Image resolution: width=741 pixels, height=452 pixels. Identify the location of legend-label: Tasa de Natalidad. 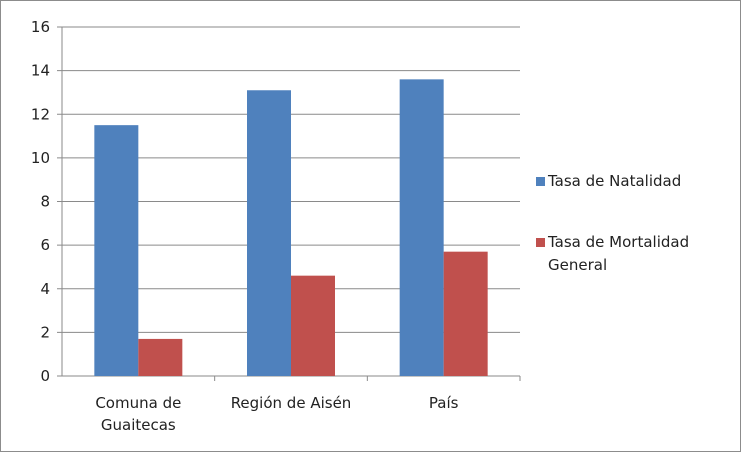
(614, 181).